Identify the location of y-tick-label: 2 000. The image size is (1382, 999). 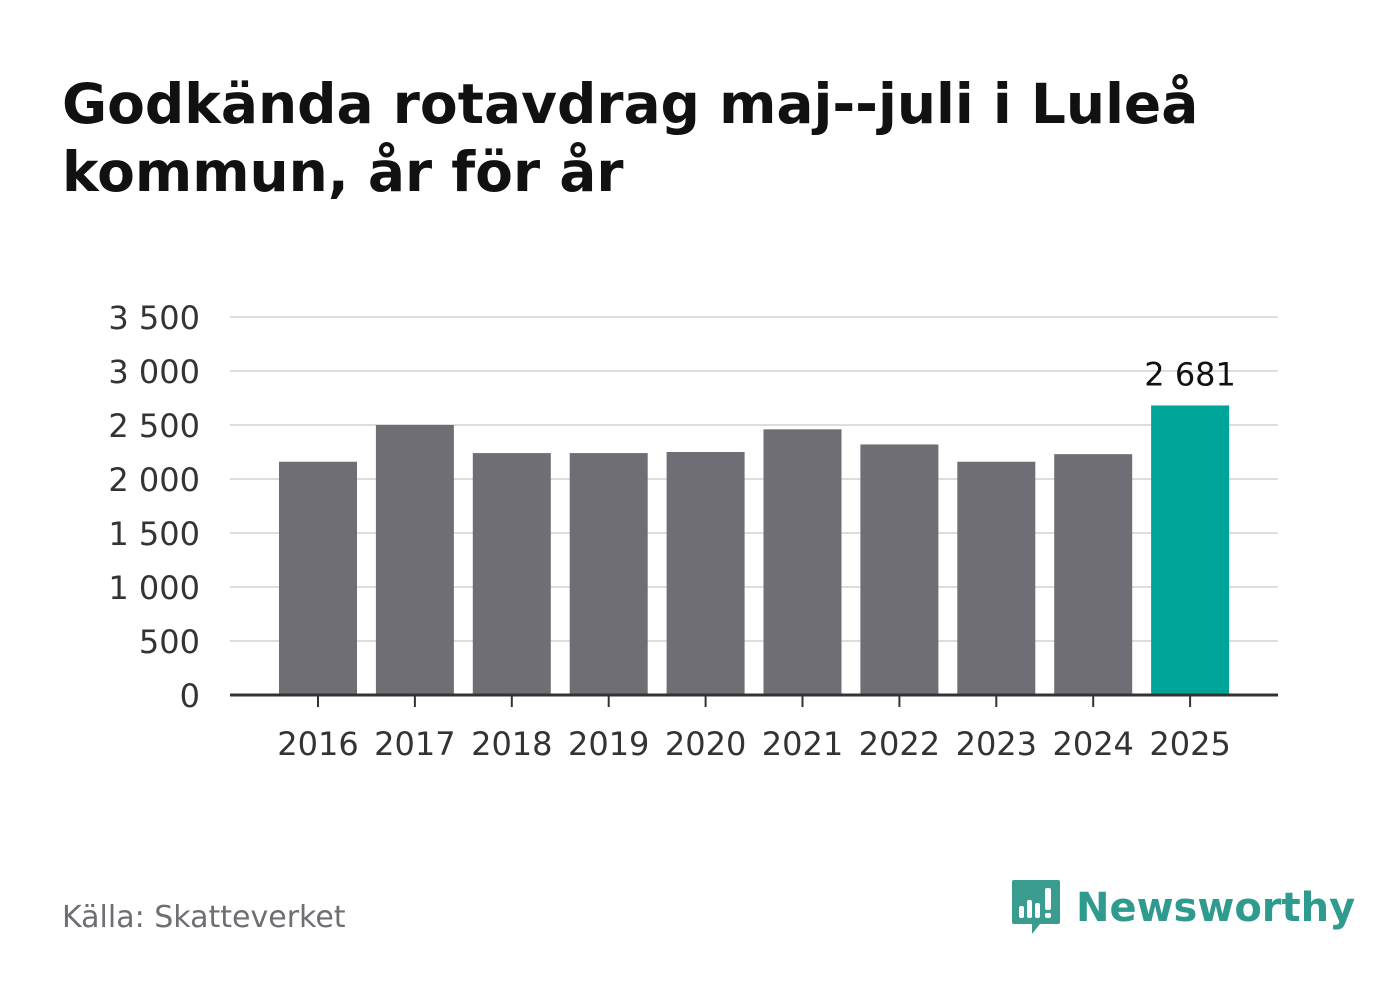
(154, 480).